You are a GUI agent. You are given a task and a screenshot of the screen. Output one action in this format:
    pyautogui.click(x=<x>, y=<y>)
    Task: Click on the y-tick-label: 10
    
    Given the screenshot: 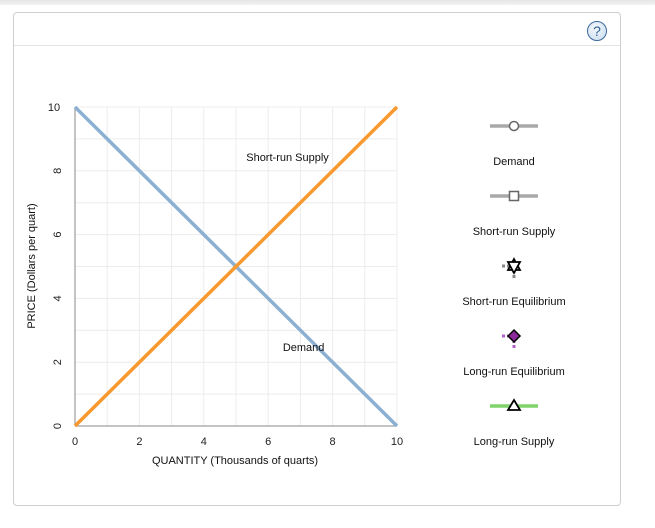 What is the action you would take?
    pyautogui.click(x=54, y=108)
    